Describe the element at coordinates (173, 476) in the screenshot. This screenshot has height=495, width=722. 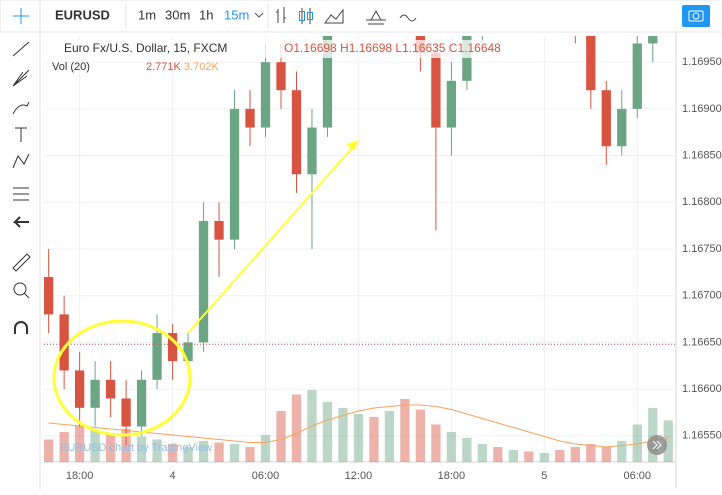
I see `x-tick-label: 4` at that location.